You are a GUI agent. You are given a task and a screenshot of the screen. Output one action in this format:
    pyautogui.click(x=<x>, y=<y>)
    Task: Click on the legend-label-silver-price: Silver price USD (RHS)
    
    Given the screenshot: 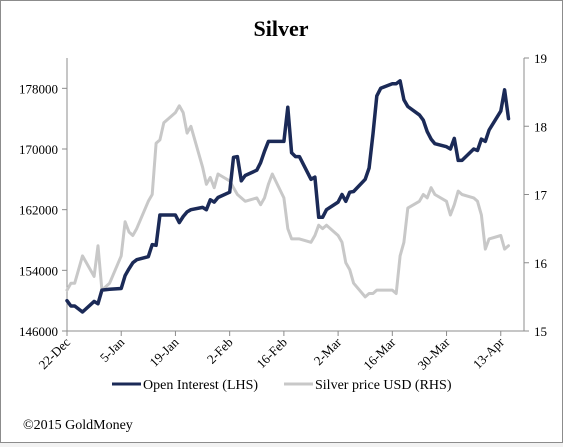 What is the action you would take?
    pyautogui.click(x=383, y=385)
    